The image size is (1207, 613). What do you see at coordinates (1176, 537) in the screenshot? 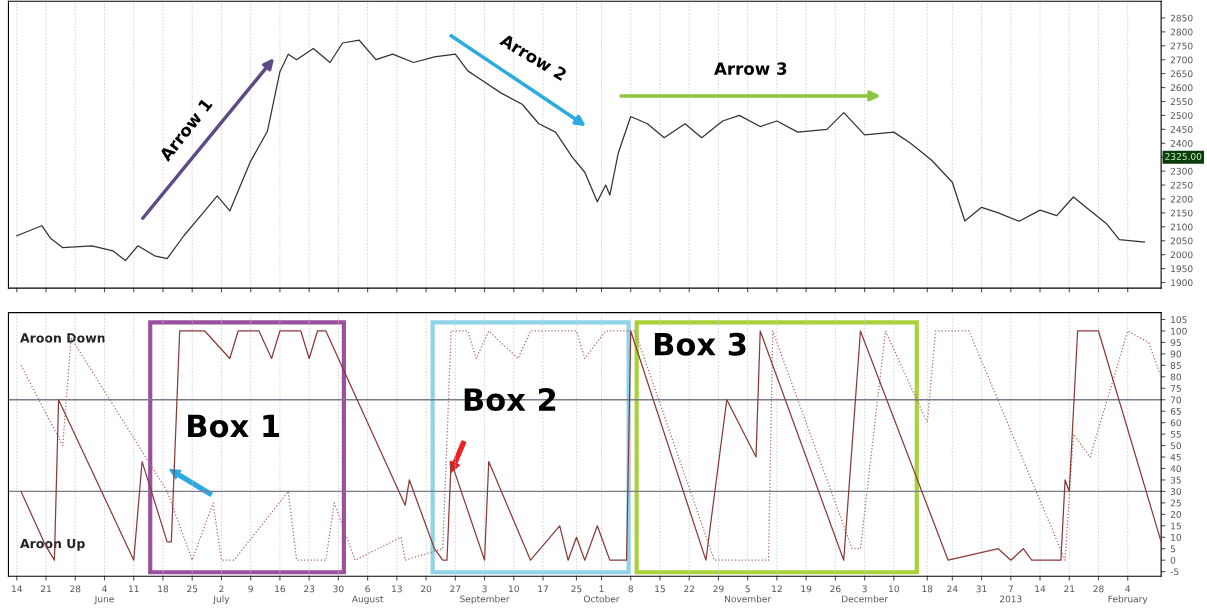
I see `y-tick-label: 10` at bounding box center [1176, 537].